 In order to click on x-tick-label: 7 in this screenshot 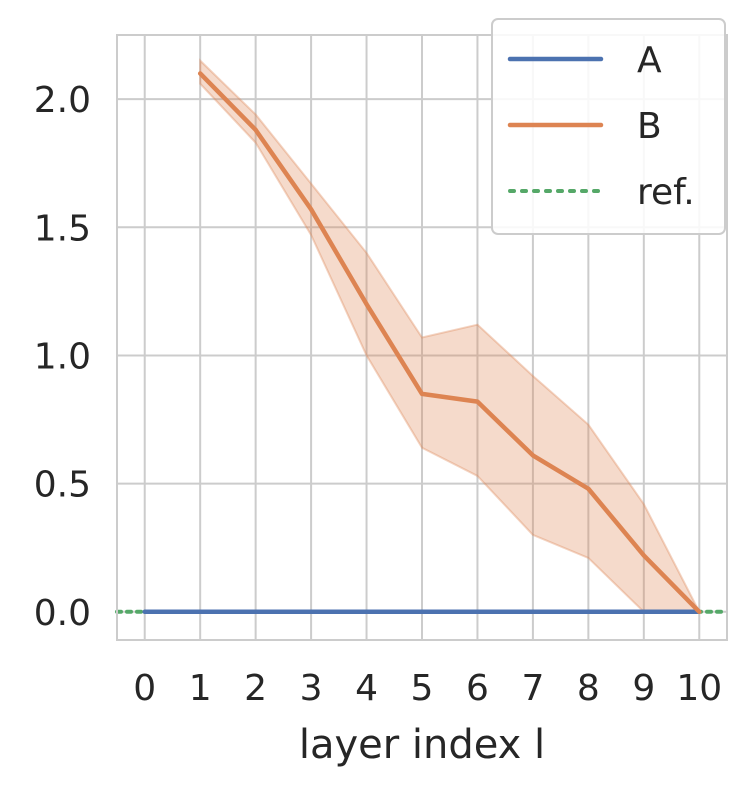, I will do `click(532, 688)`.